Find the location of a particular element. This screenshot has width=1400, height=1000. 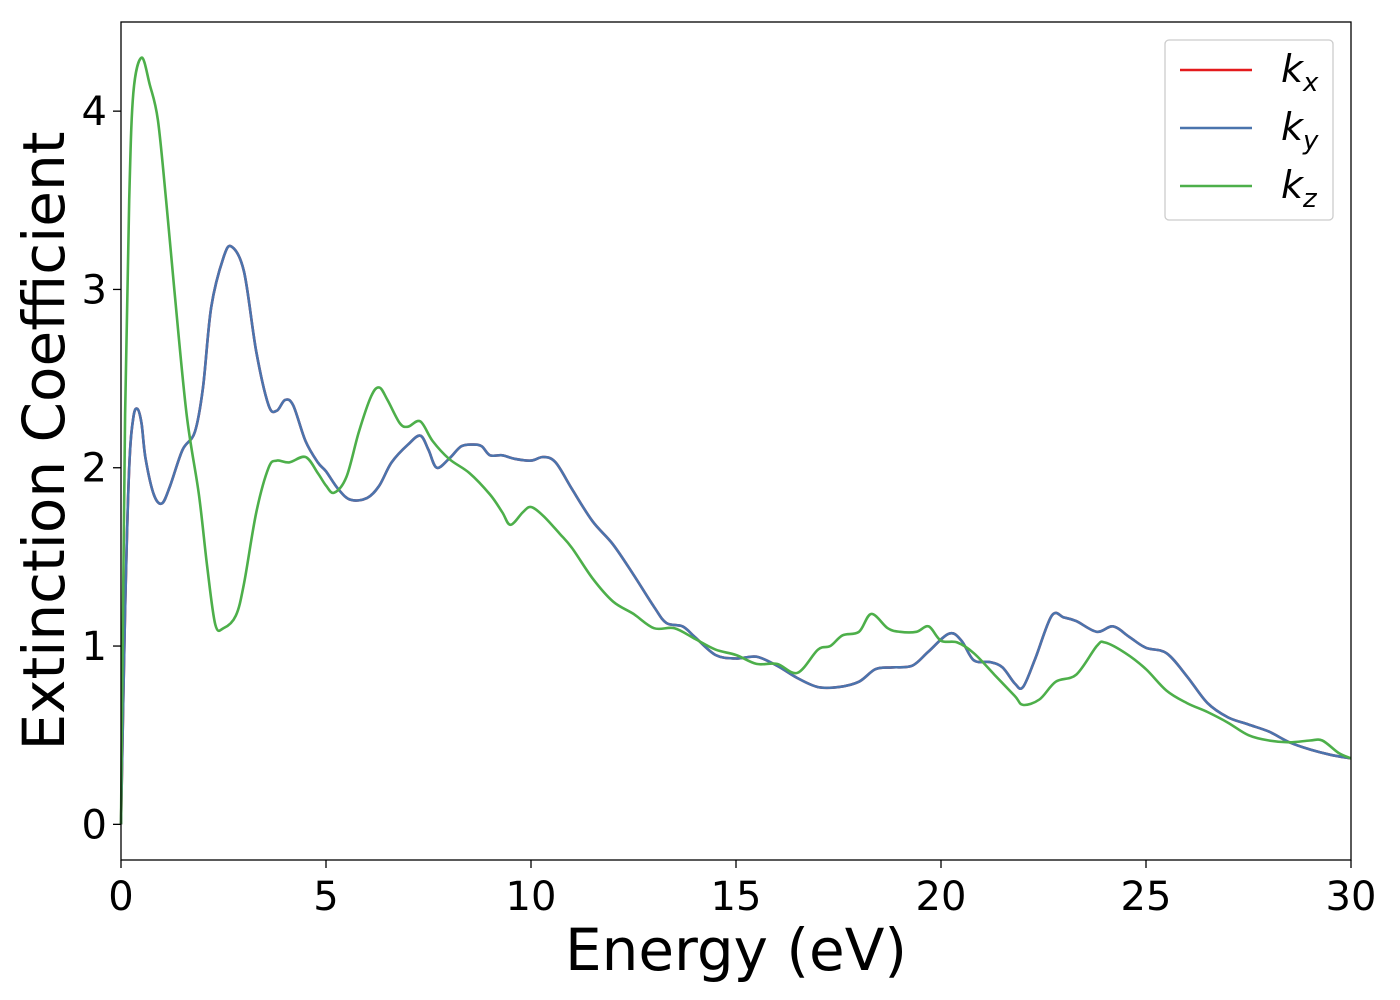

legend-label-x: kx is located at coordinates (1300, 72).